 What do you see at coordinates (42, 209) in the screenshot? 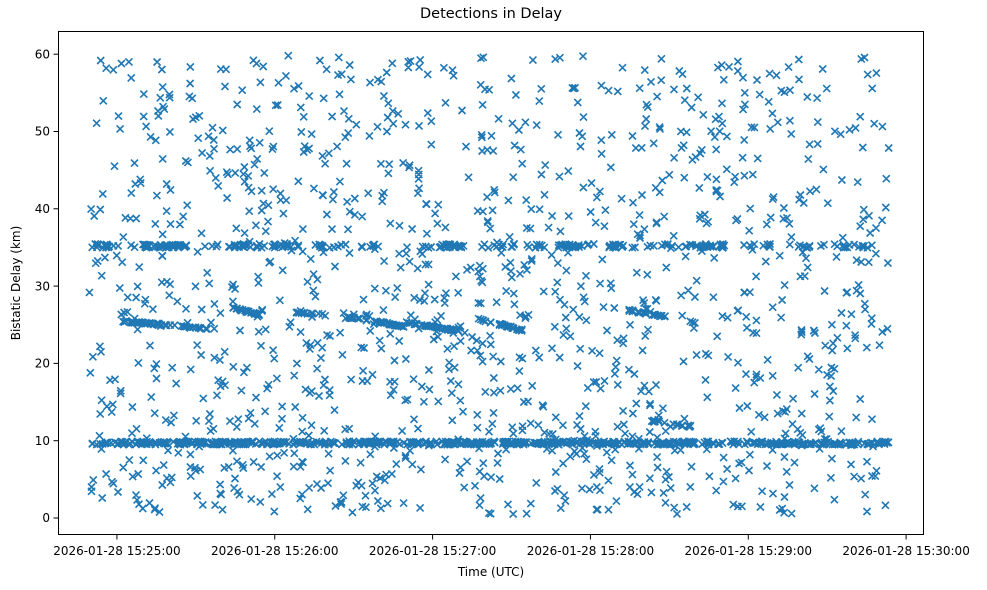
I see `y-tick-label: 40` at bounding box center [42, 209].